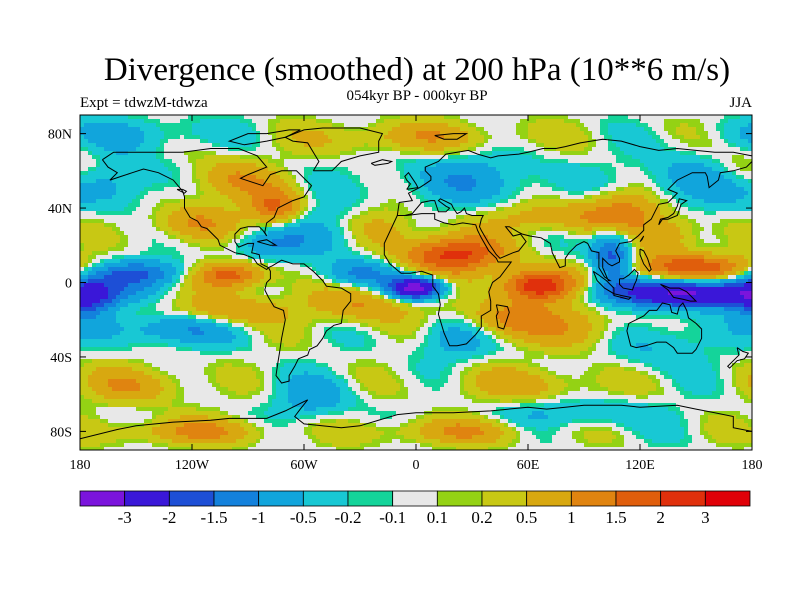  I want to click on y-tick-label: 80S, so click(61, 432).